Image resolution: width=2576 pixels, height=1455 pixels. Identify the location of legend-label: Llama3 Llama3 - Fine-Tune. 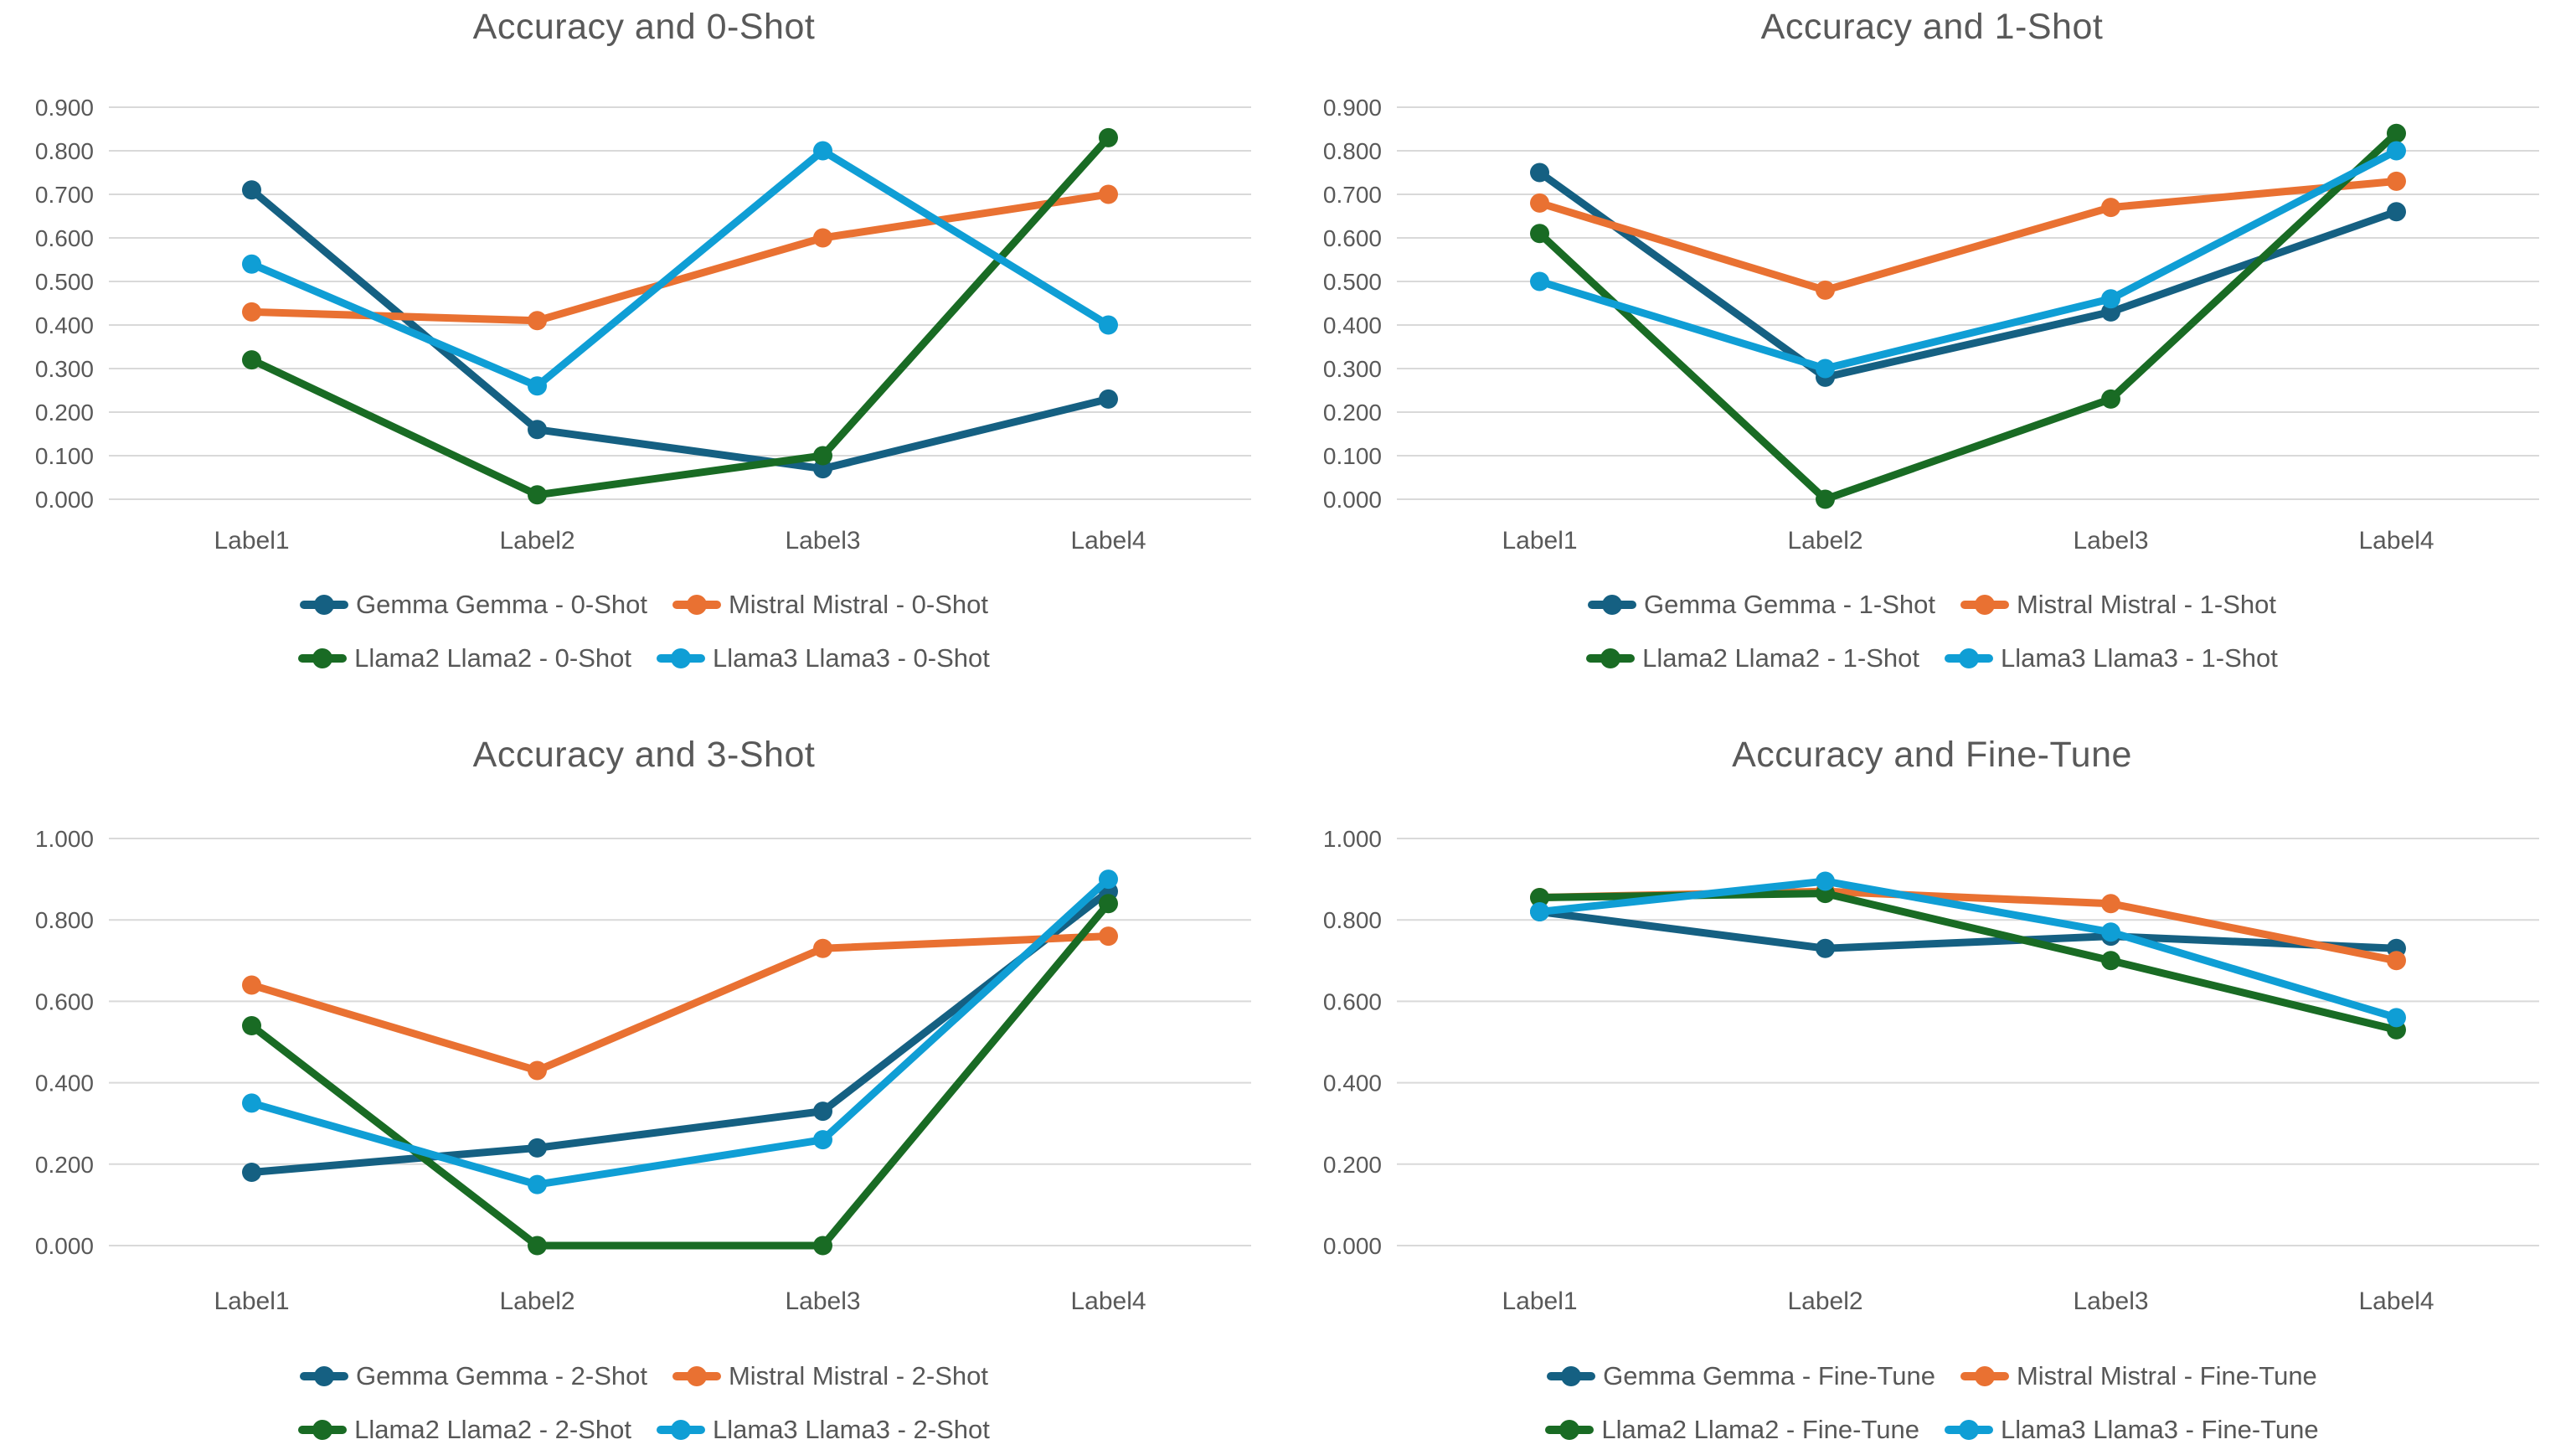
(2160, 1429).